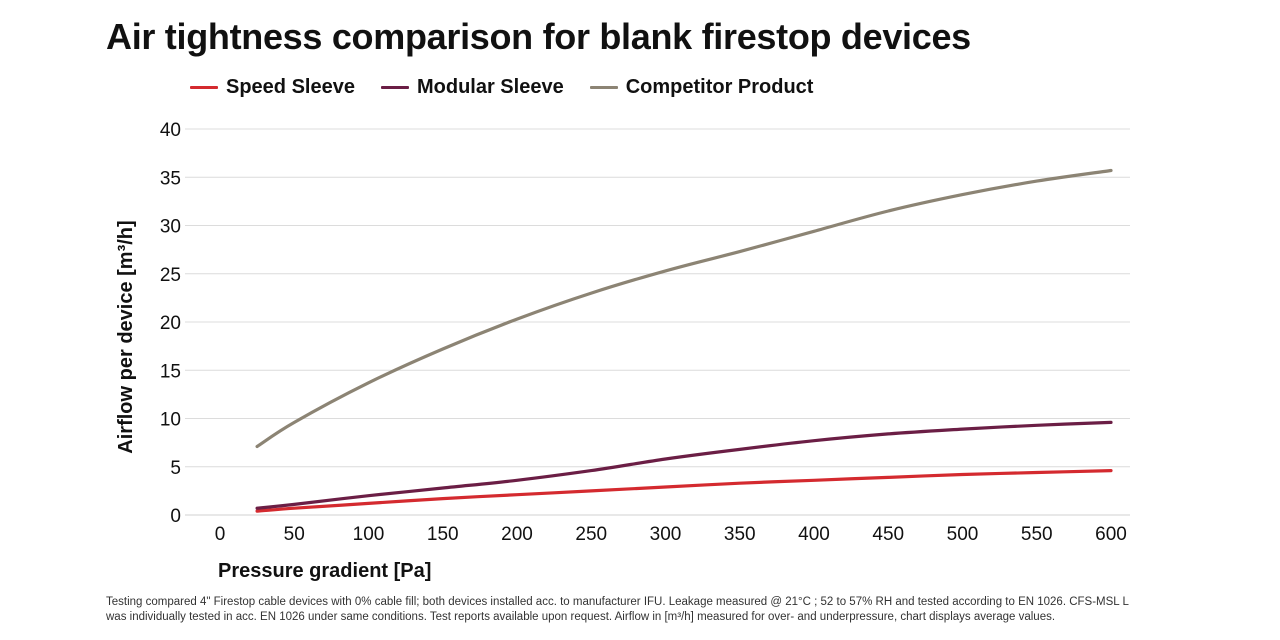 Image resolution: width=1280 pixels, height=640 pixels. I want to click on y-tick-label: 30, so click(170, 227).